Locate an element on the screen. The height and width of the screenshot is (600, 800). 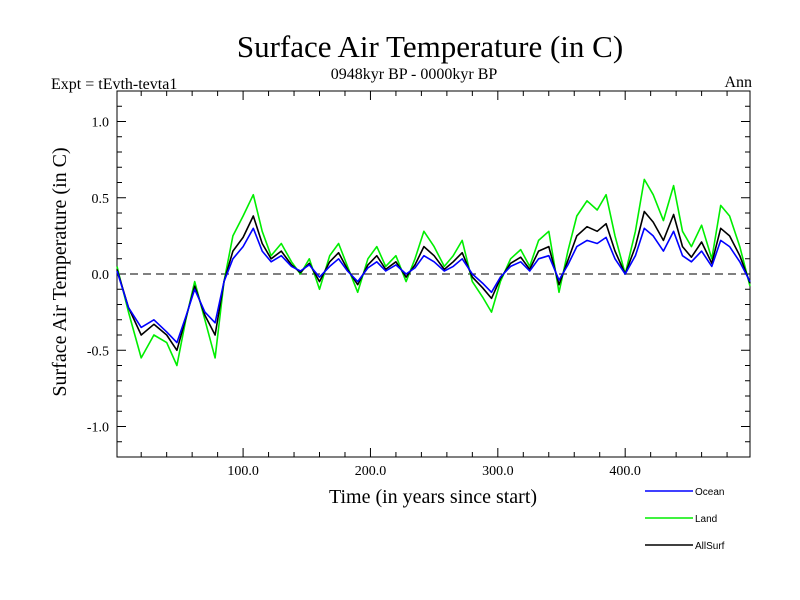
x-tick-labels: 100.0 200.0 300.0 400.0 is located at coordinates (434, 471).